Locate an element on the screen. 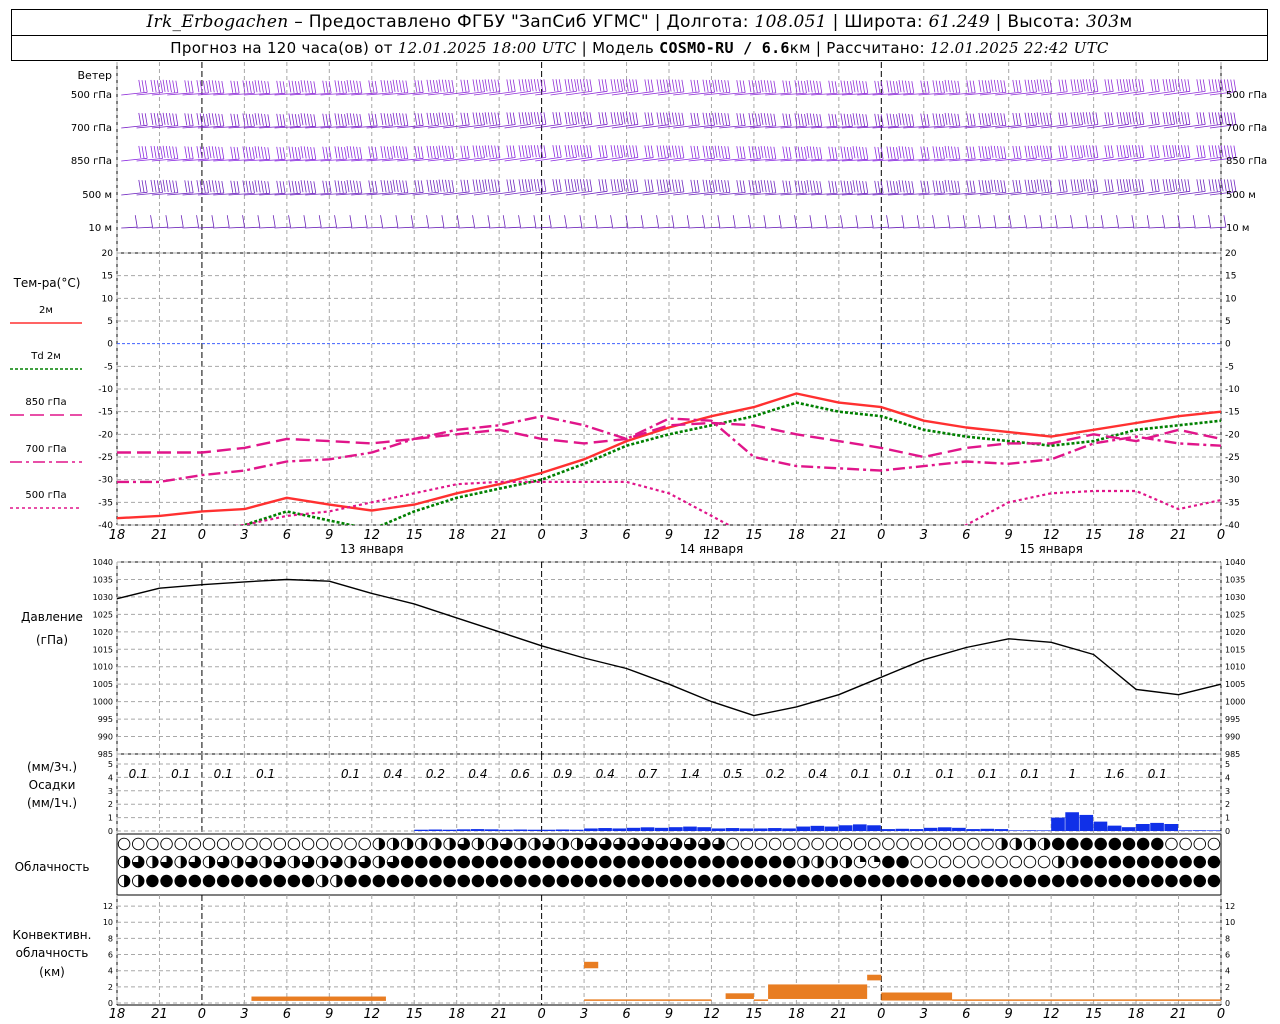  calc-label: | Рассчитано: is located at coordinates (870, 48).